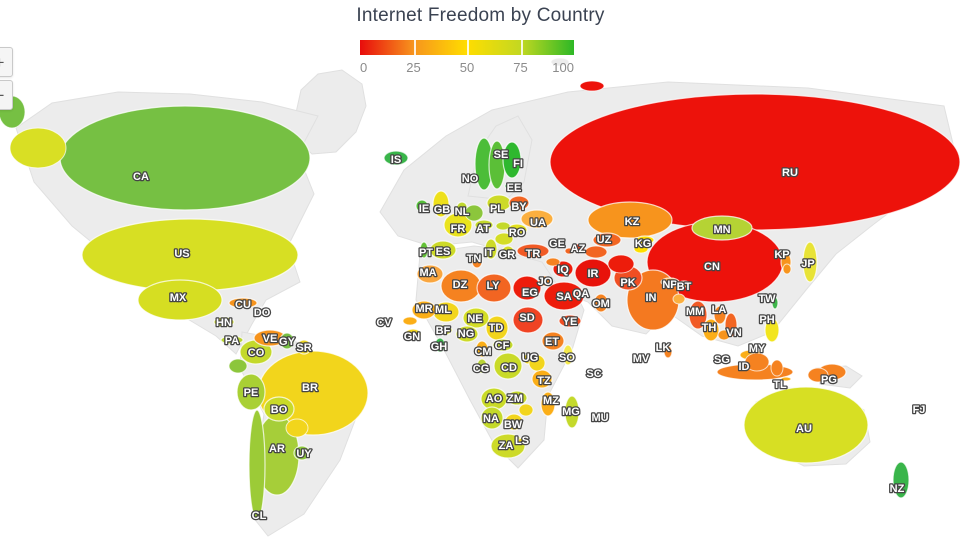 This screenshot has height=541, width=961. Describe the element at coordinates (482, 366) in the screenshot. I see `country-region-cg` at that location.